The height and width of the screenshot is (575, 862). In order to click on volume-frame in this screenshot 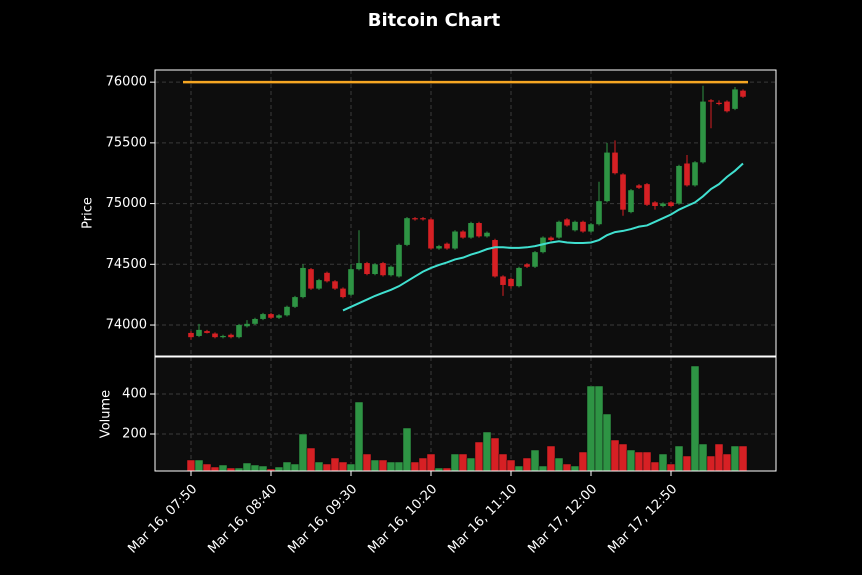, I will do `click(465, 414)`.